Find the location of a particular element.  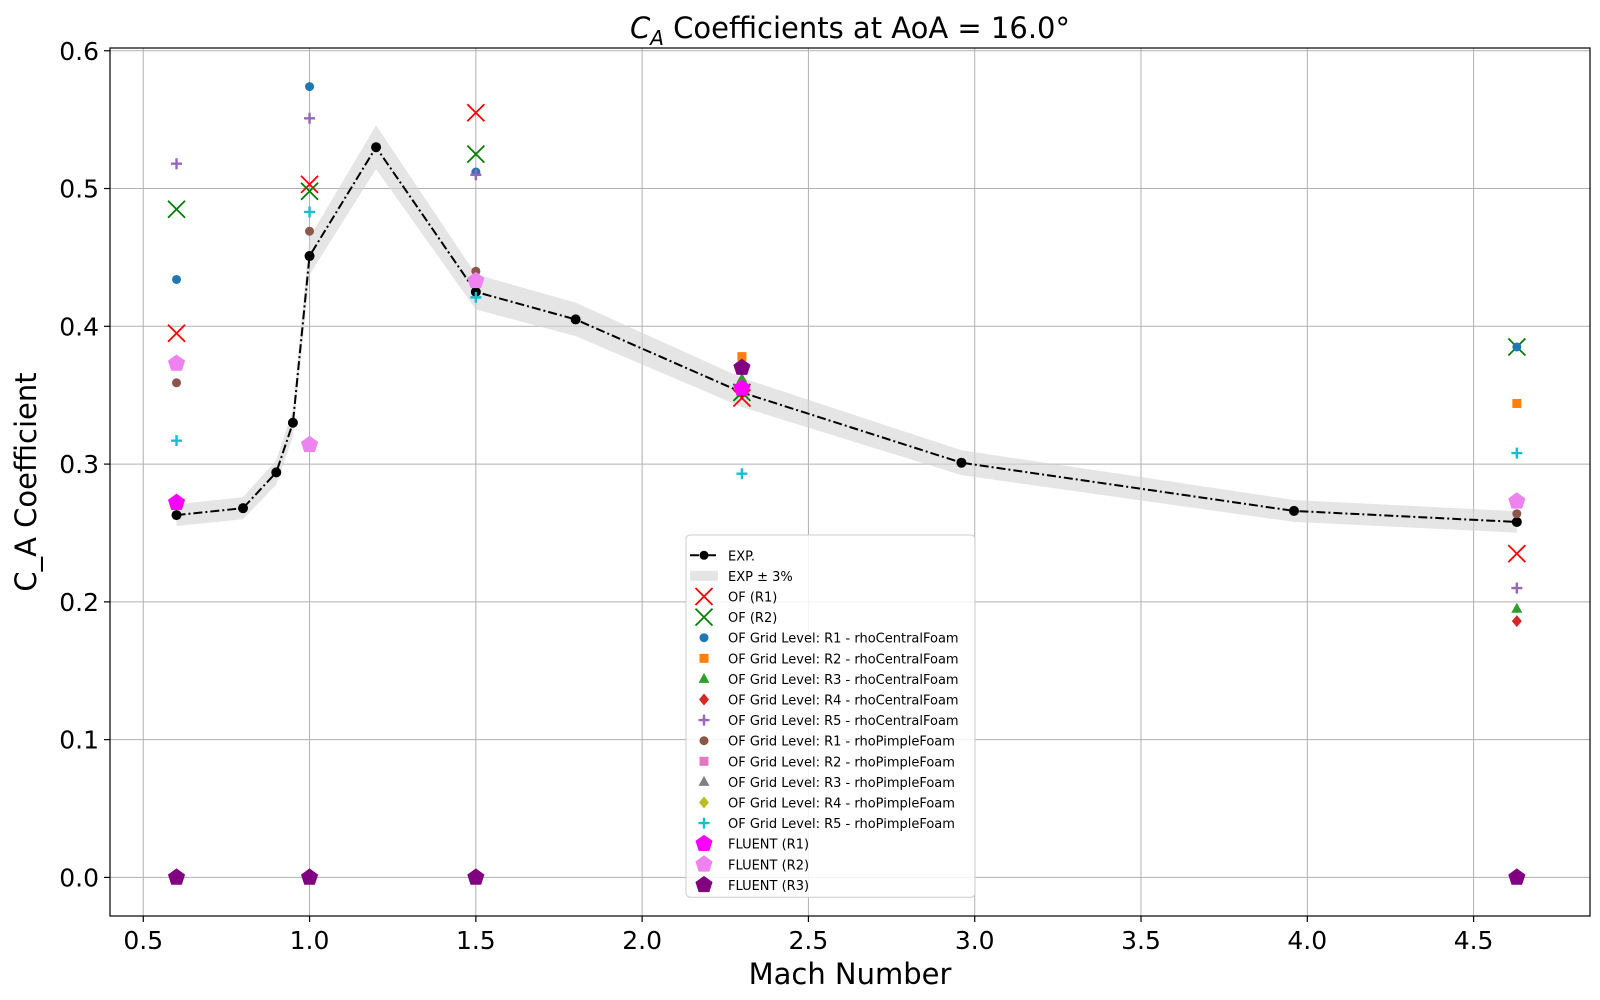

legend-label: FLUENT (R1) is located at coordinates (768, 845).